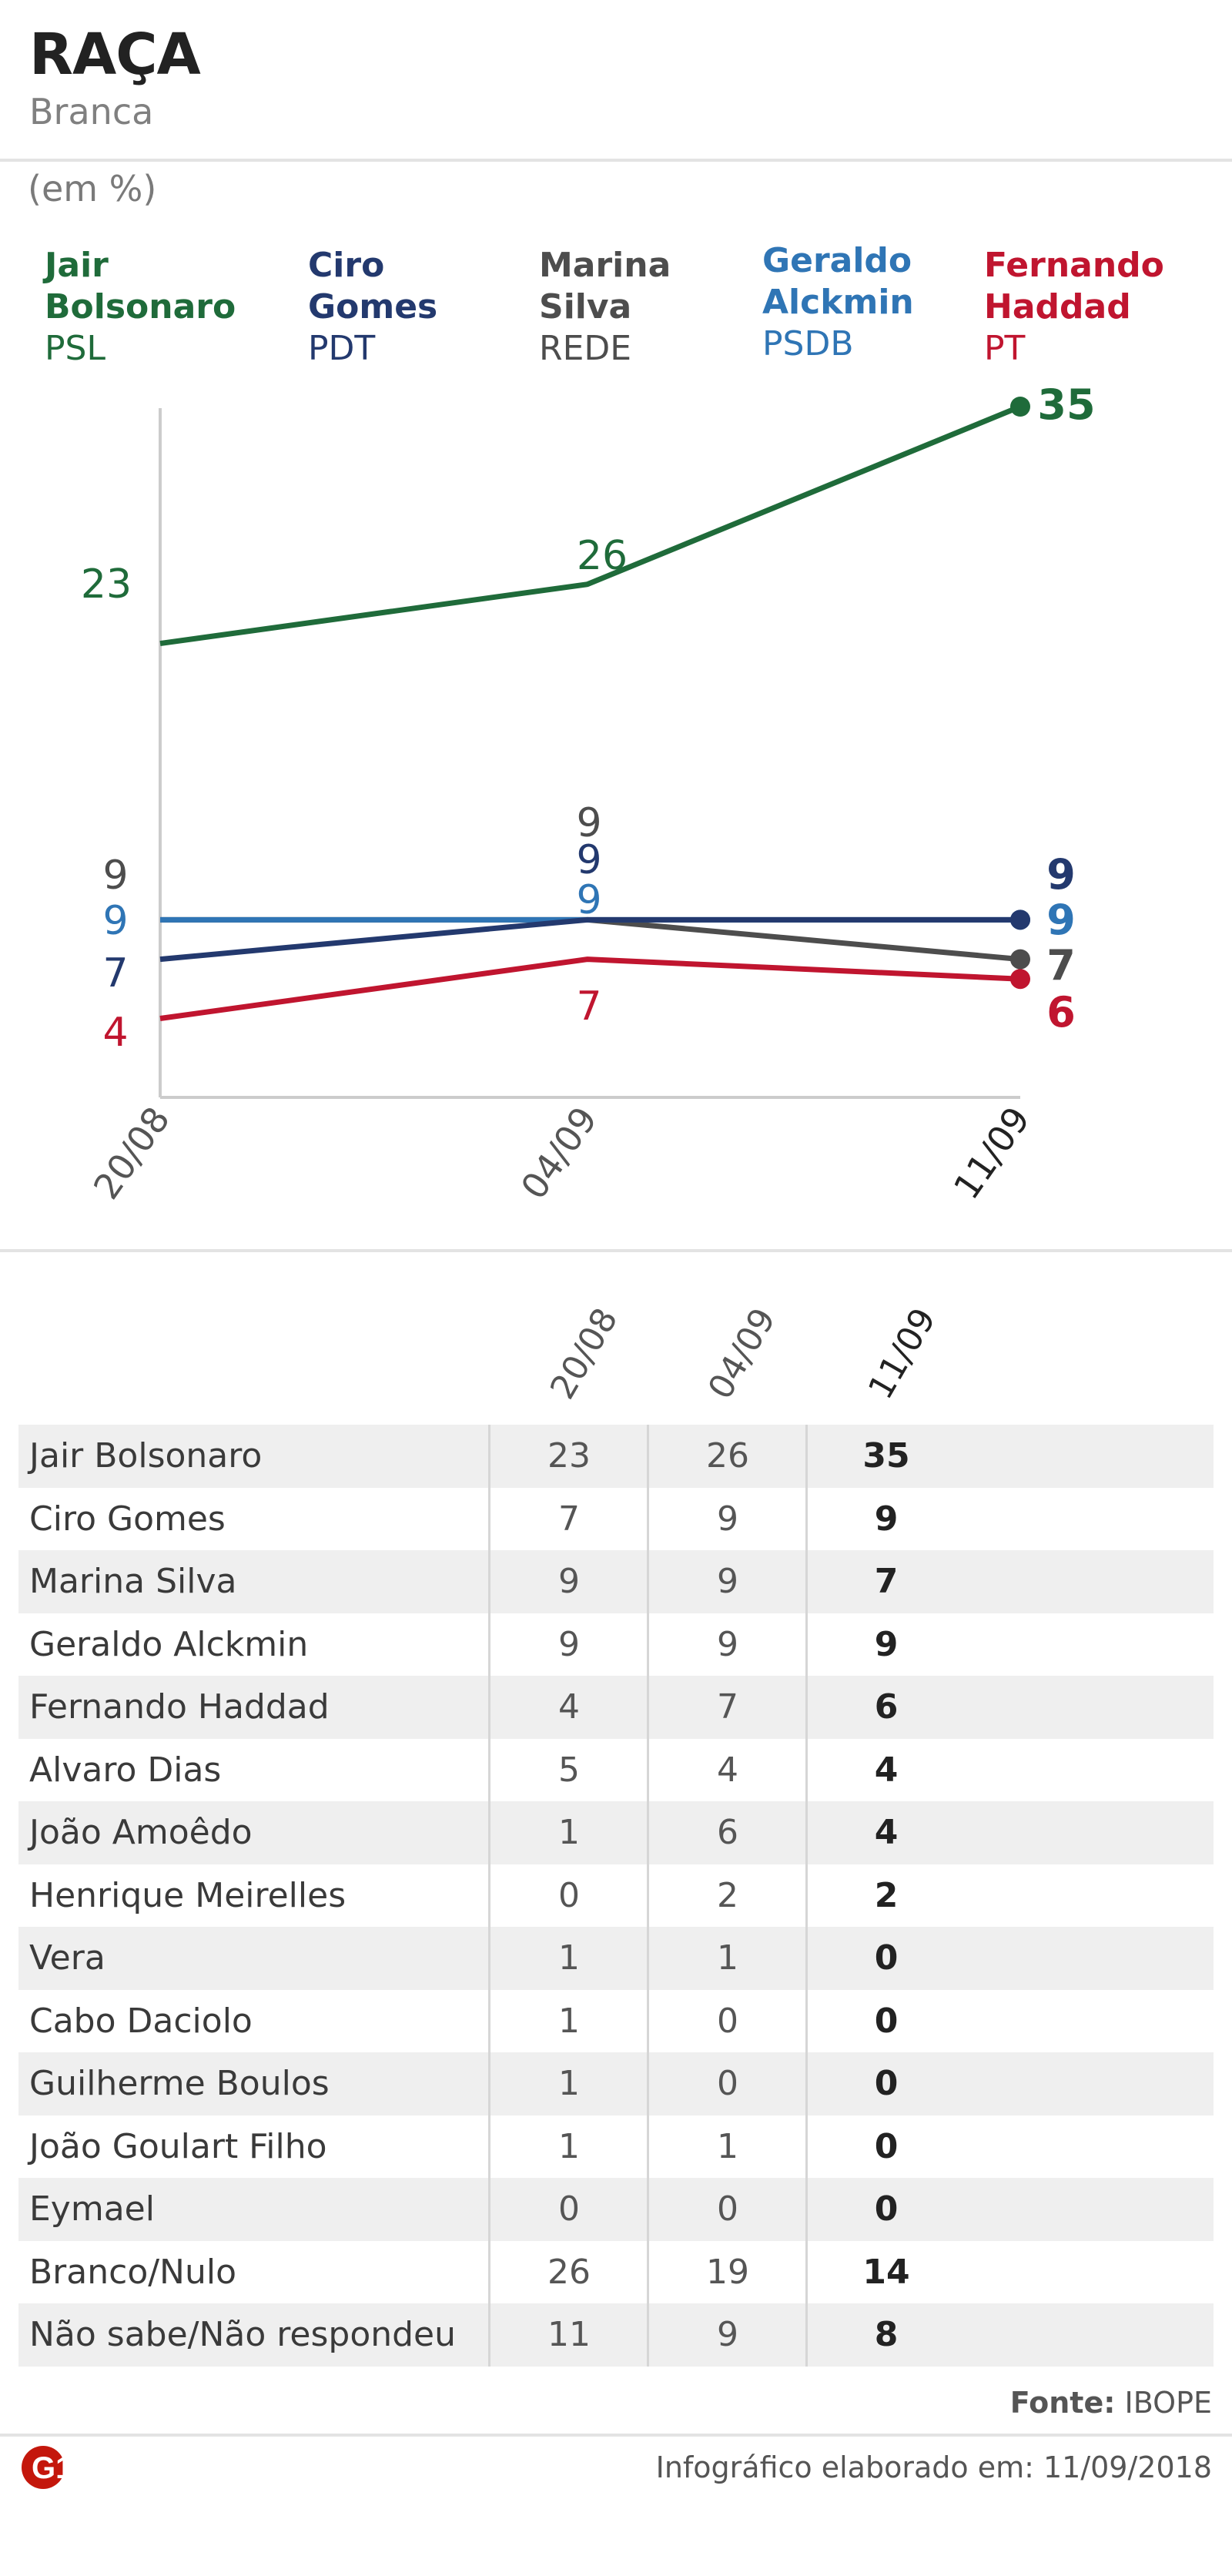 The width and height of the screenshot is (1232, 2576). What do you see at coordinates (569, 1770) in the screenshot?
I see `percent-cell: 5` at bounding box center [569, 1770].